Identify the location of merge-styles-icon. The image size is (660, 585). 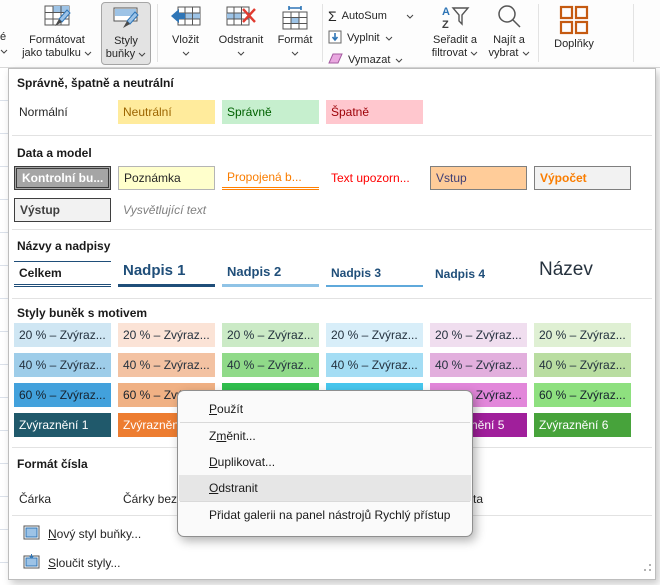
(31, 563).